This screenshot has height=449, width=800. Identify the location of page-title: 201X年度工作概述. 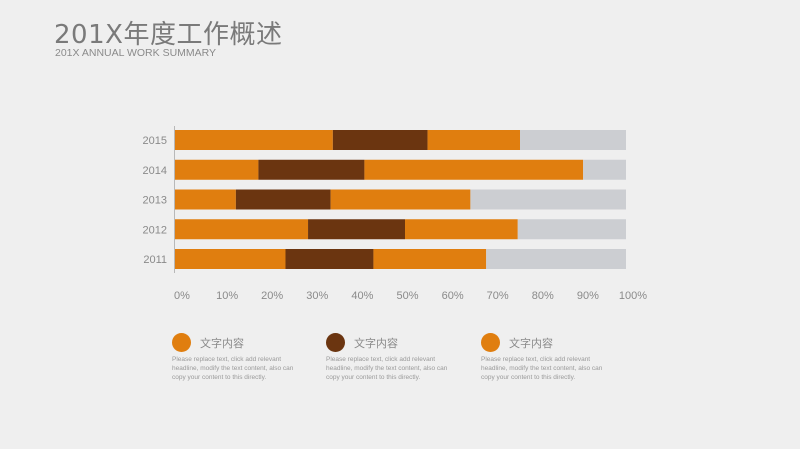
(168, 35).